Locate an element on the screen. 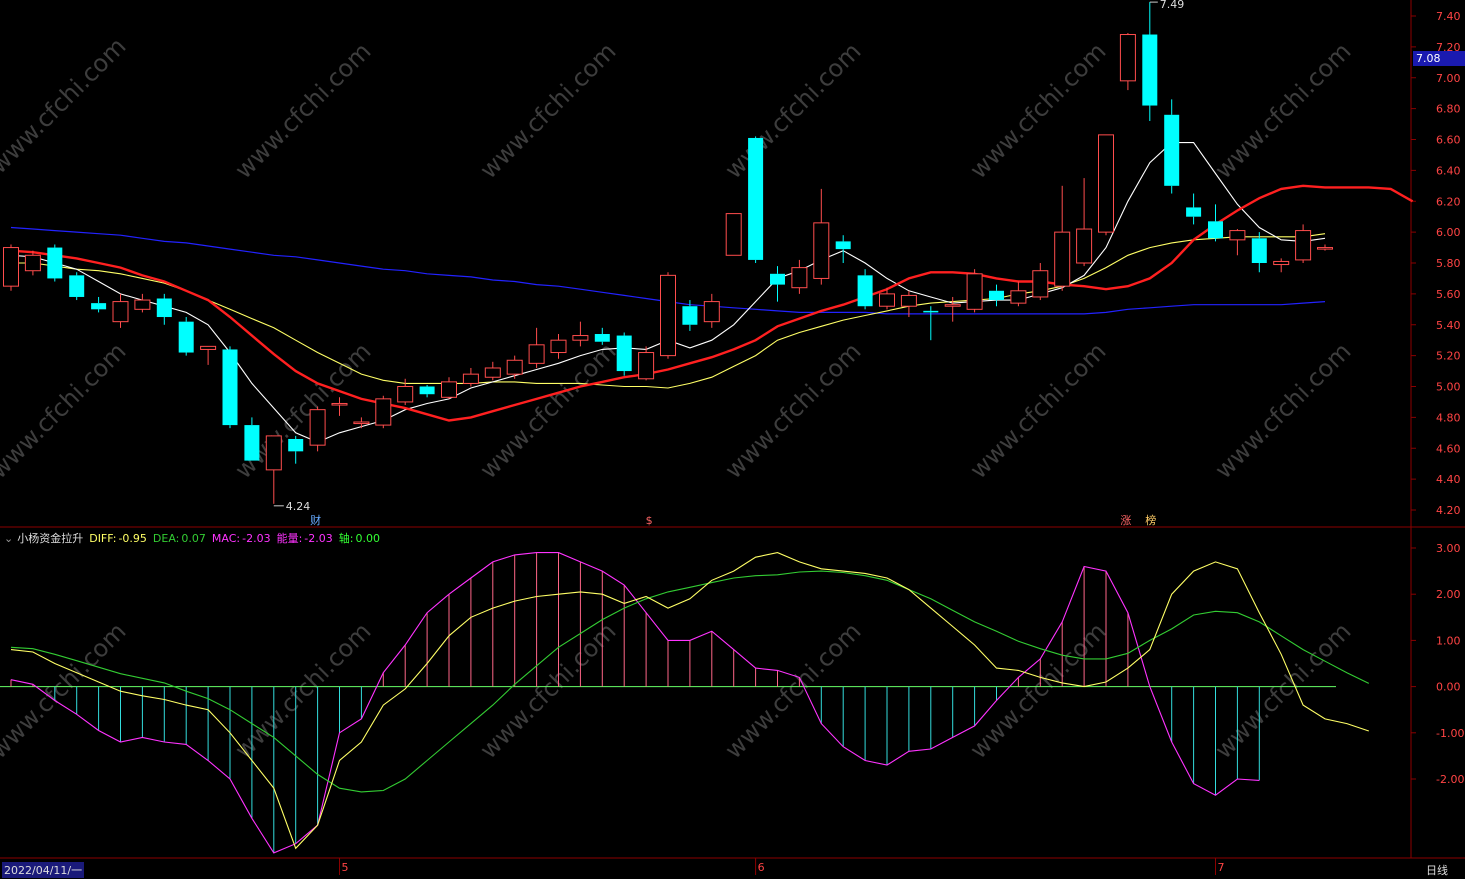 The height and width of the screenshot is (879, 1465). mac-value: -2.03 is located at coordinates (256, 538).